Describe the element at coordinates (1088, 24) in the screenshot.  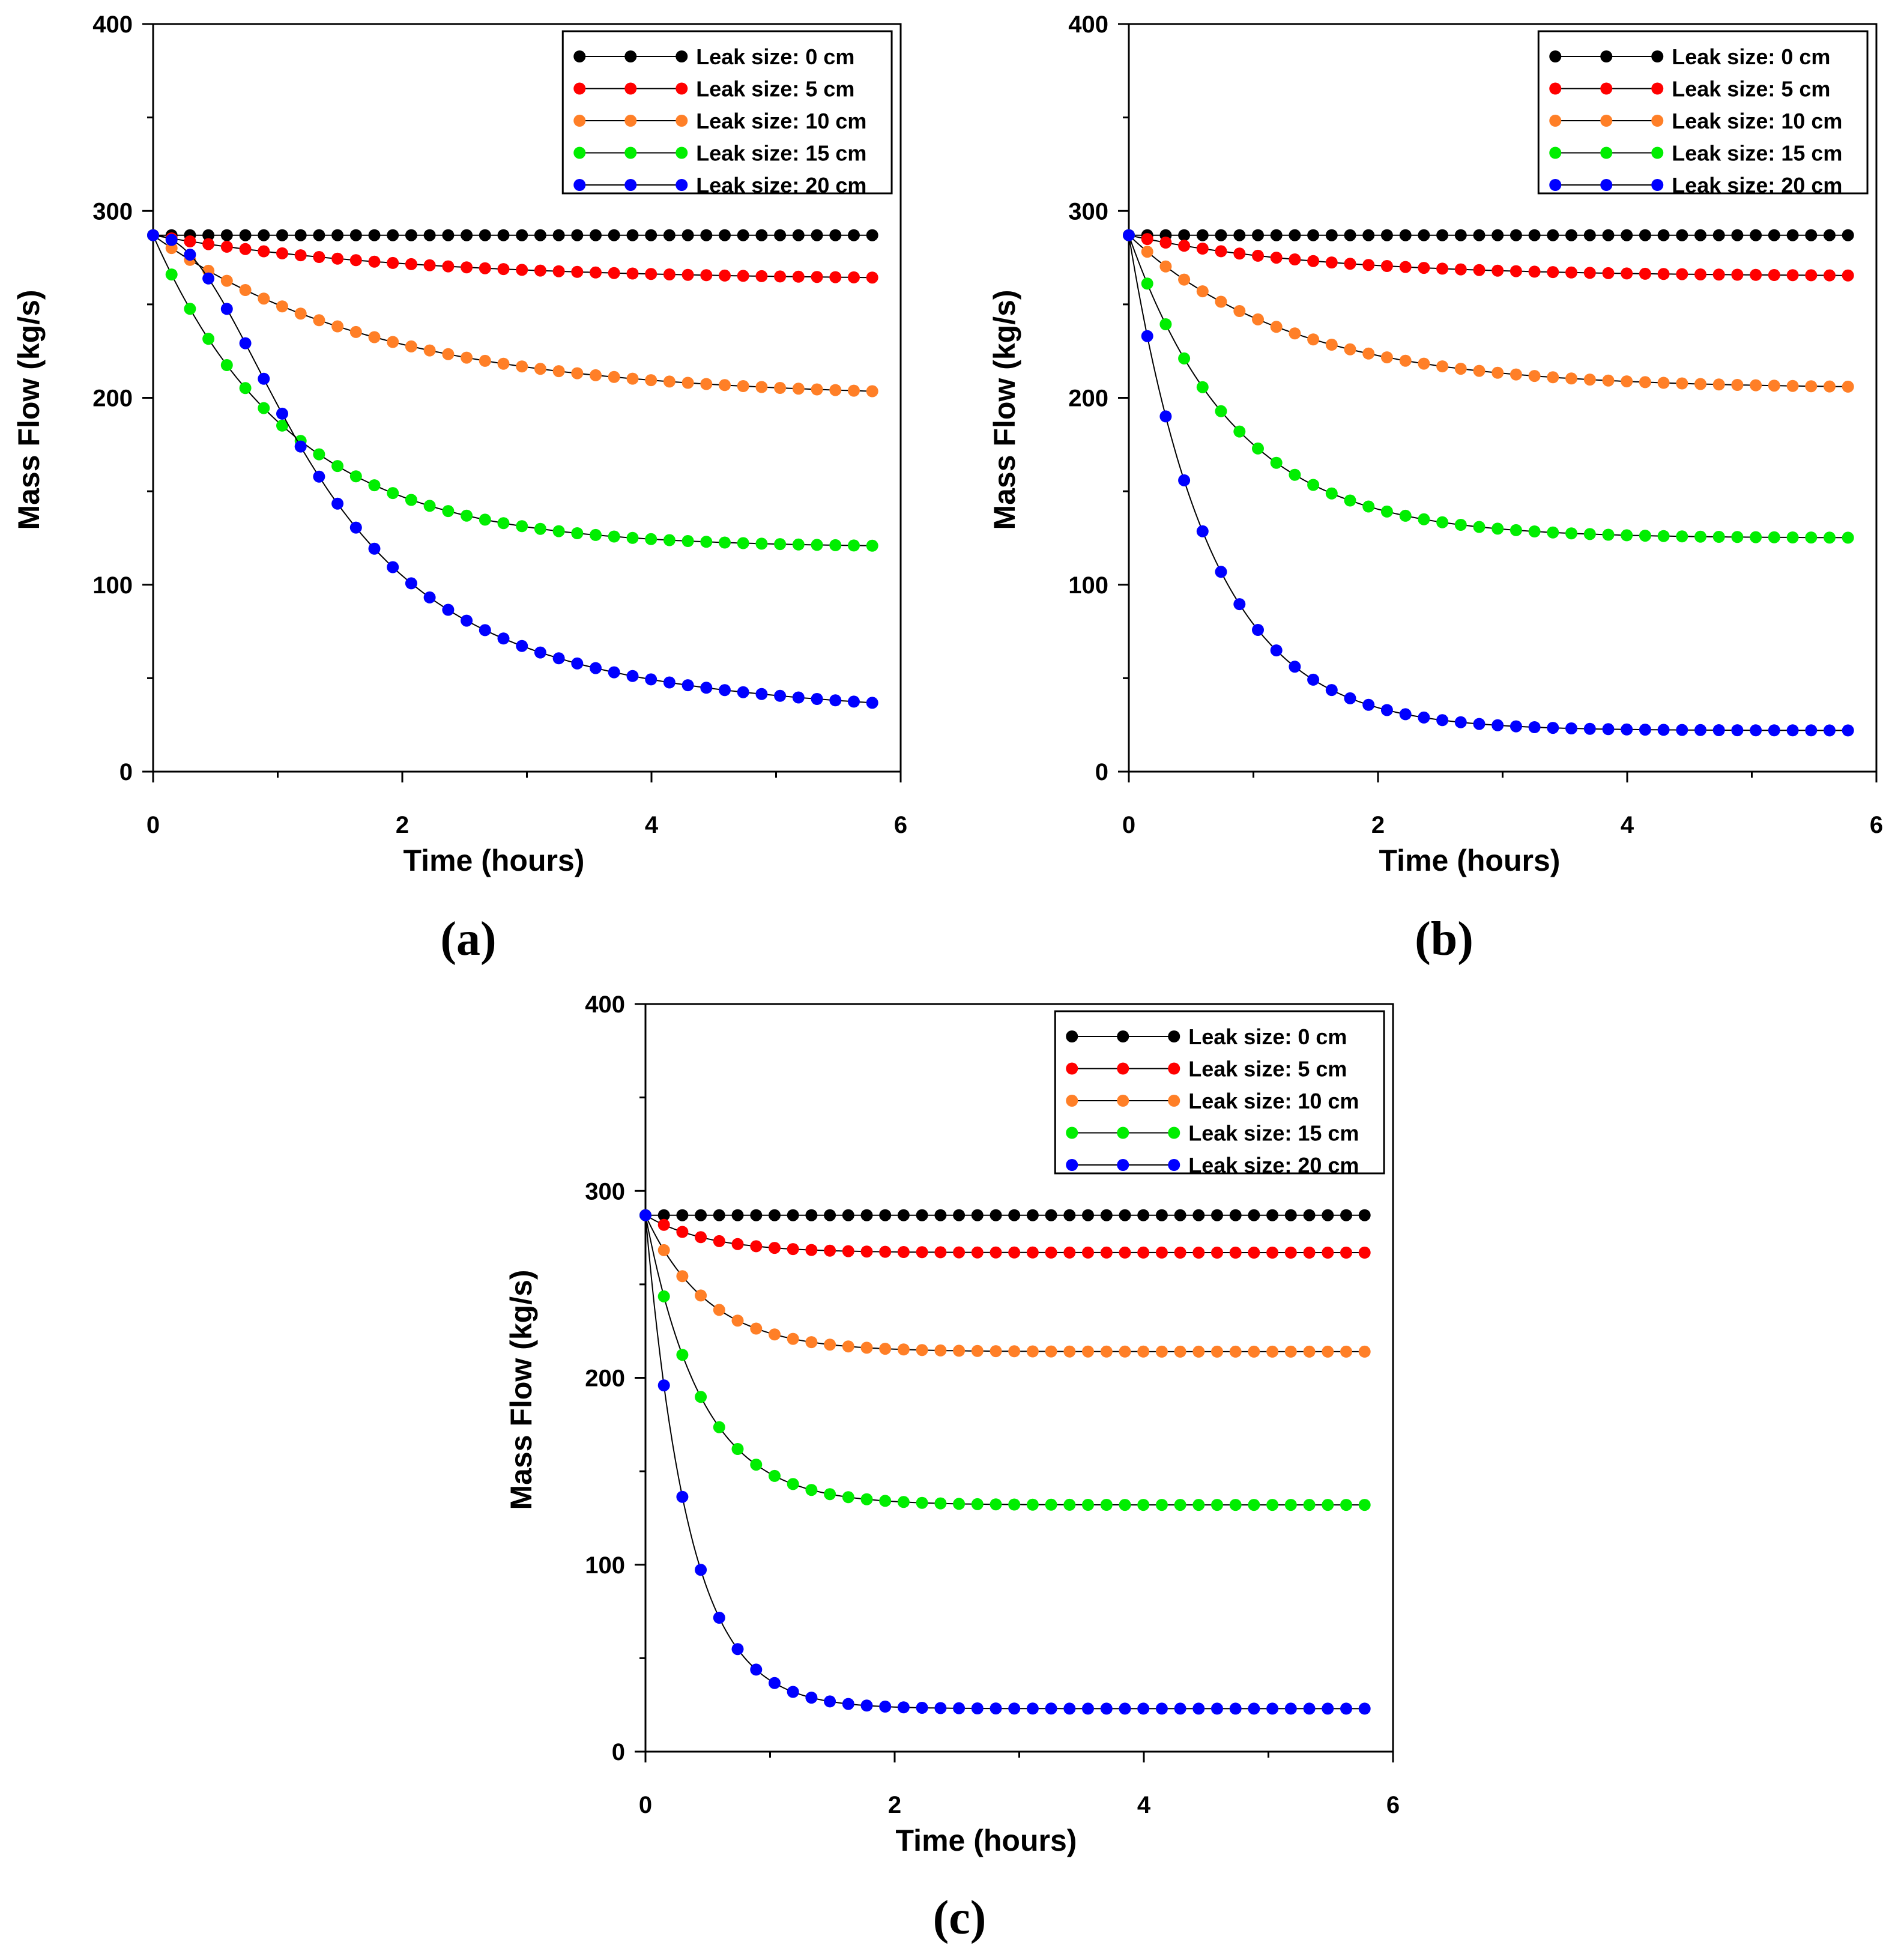
I see `y-tick-label: 400` at that location.